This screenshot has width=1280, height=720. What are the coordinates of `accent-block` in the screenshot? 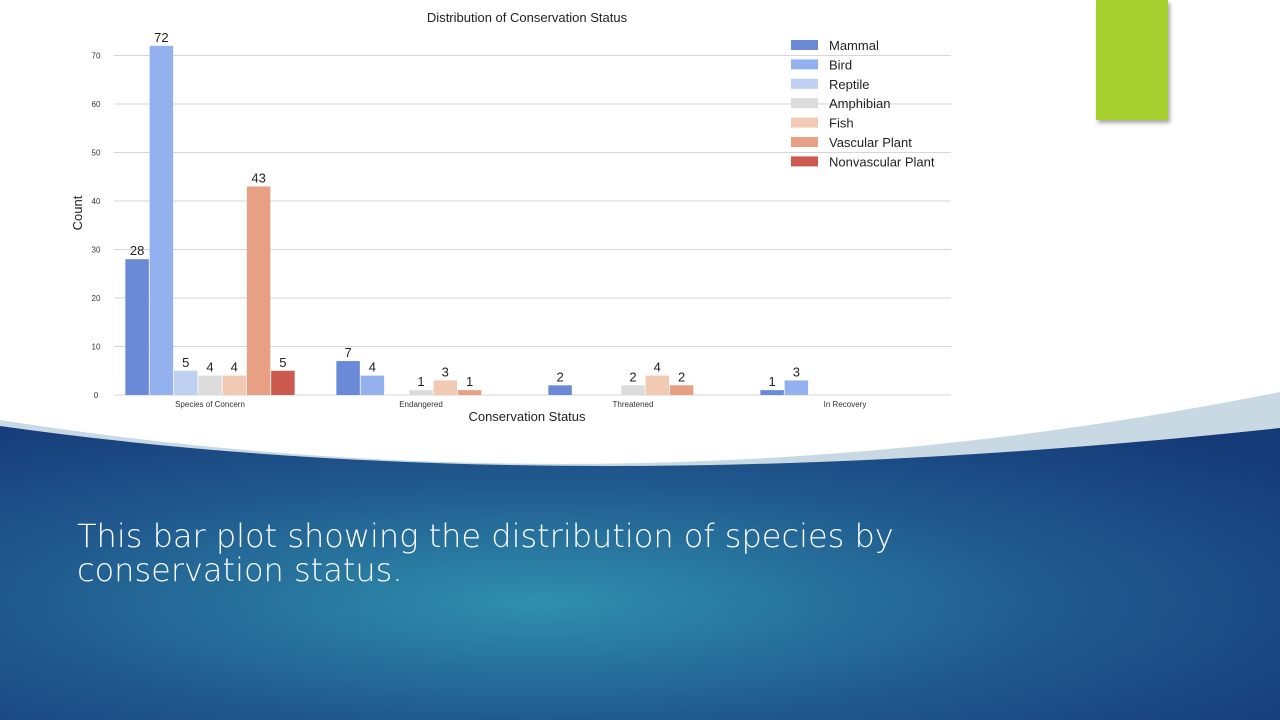 It's located at (1132, 60).